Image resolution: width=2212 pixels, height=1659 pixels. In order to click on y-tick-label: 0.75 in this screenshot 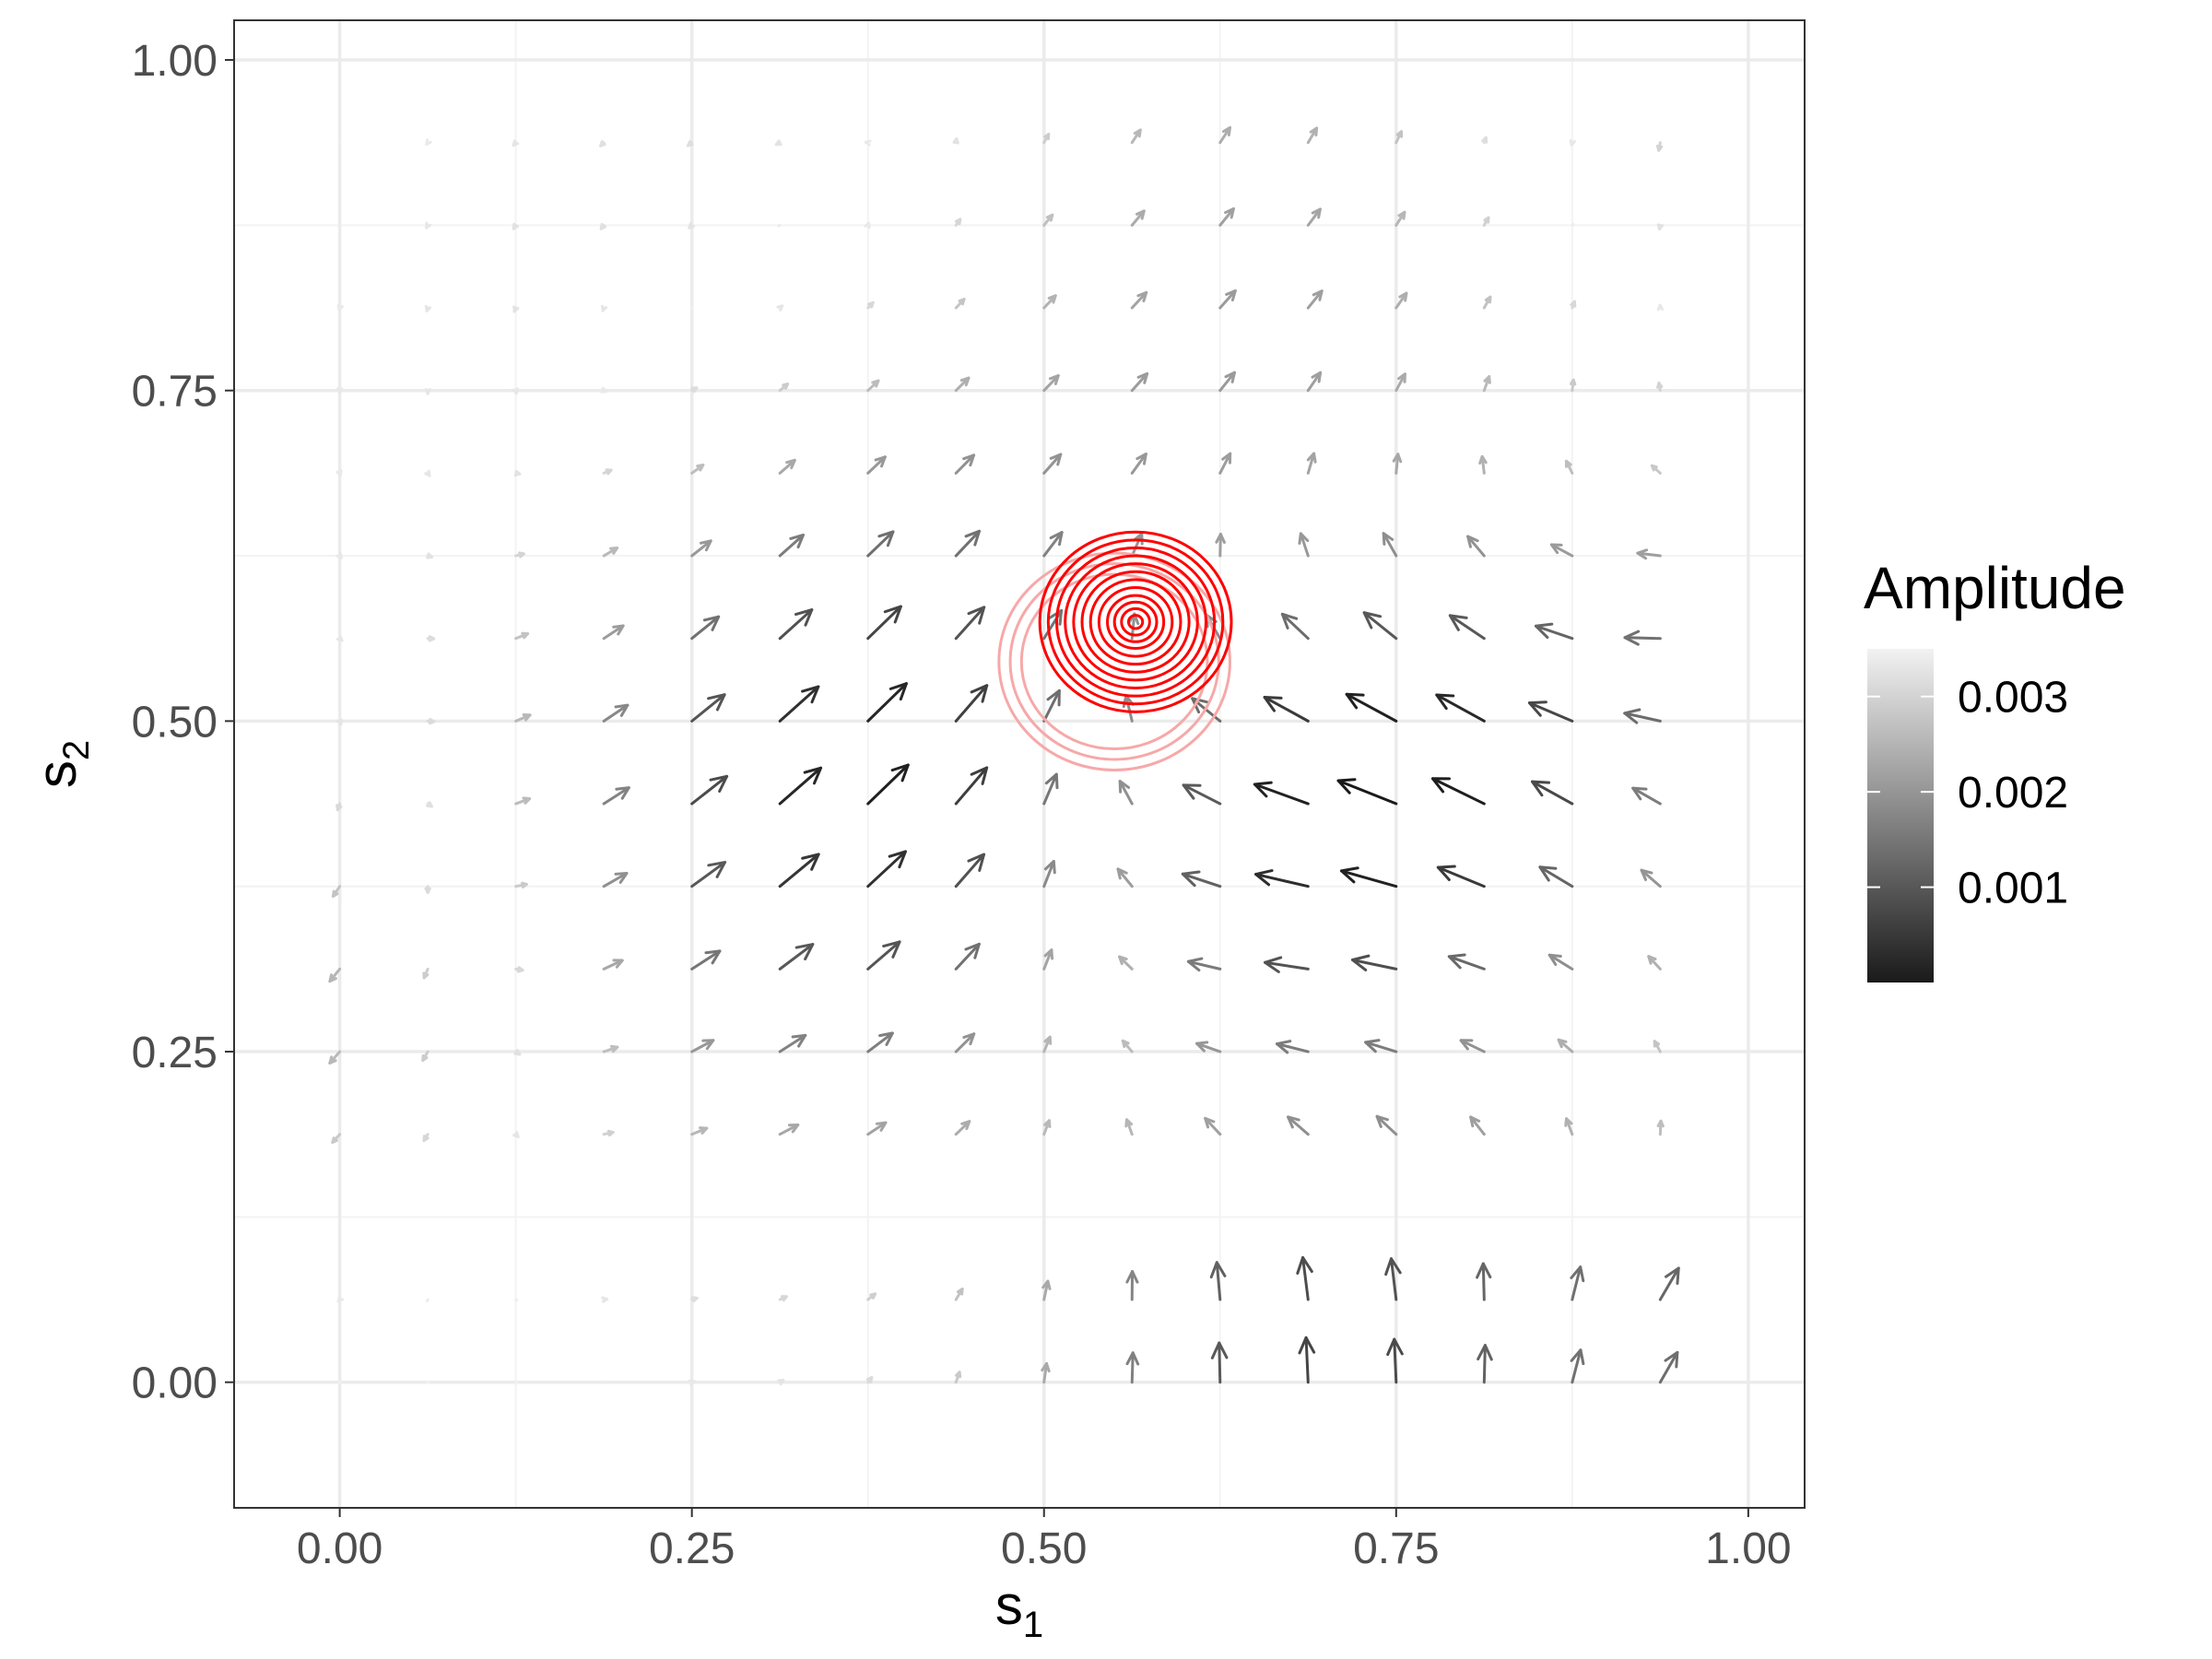, I will do `click(175, 392)`.